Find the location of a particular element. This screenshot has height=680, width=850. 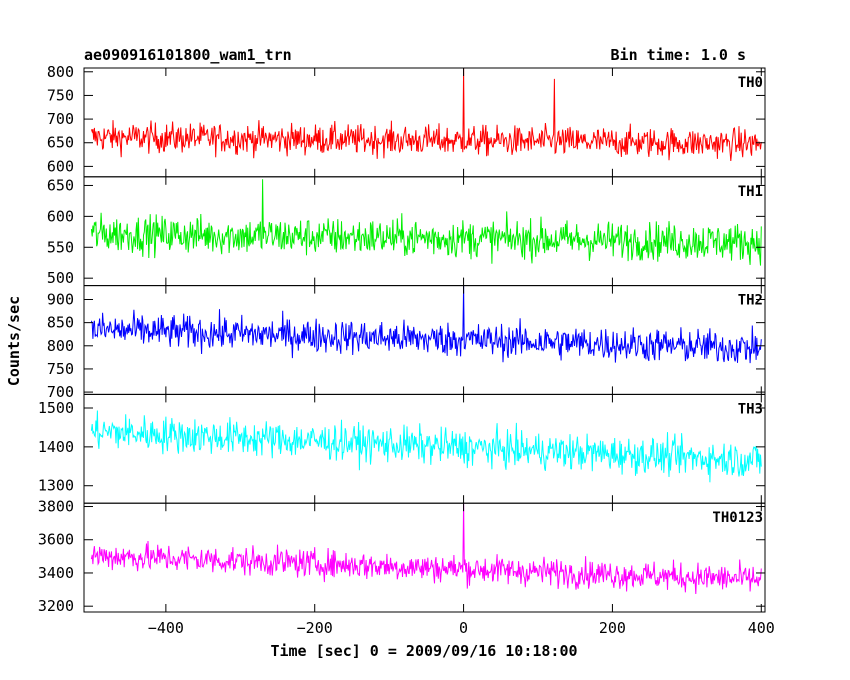

y-tick-label: 3400 is located at coordinates (56, 573).